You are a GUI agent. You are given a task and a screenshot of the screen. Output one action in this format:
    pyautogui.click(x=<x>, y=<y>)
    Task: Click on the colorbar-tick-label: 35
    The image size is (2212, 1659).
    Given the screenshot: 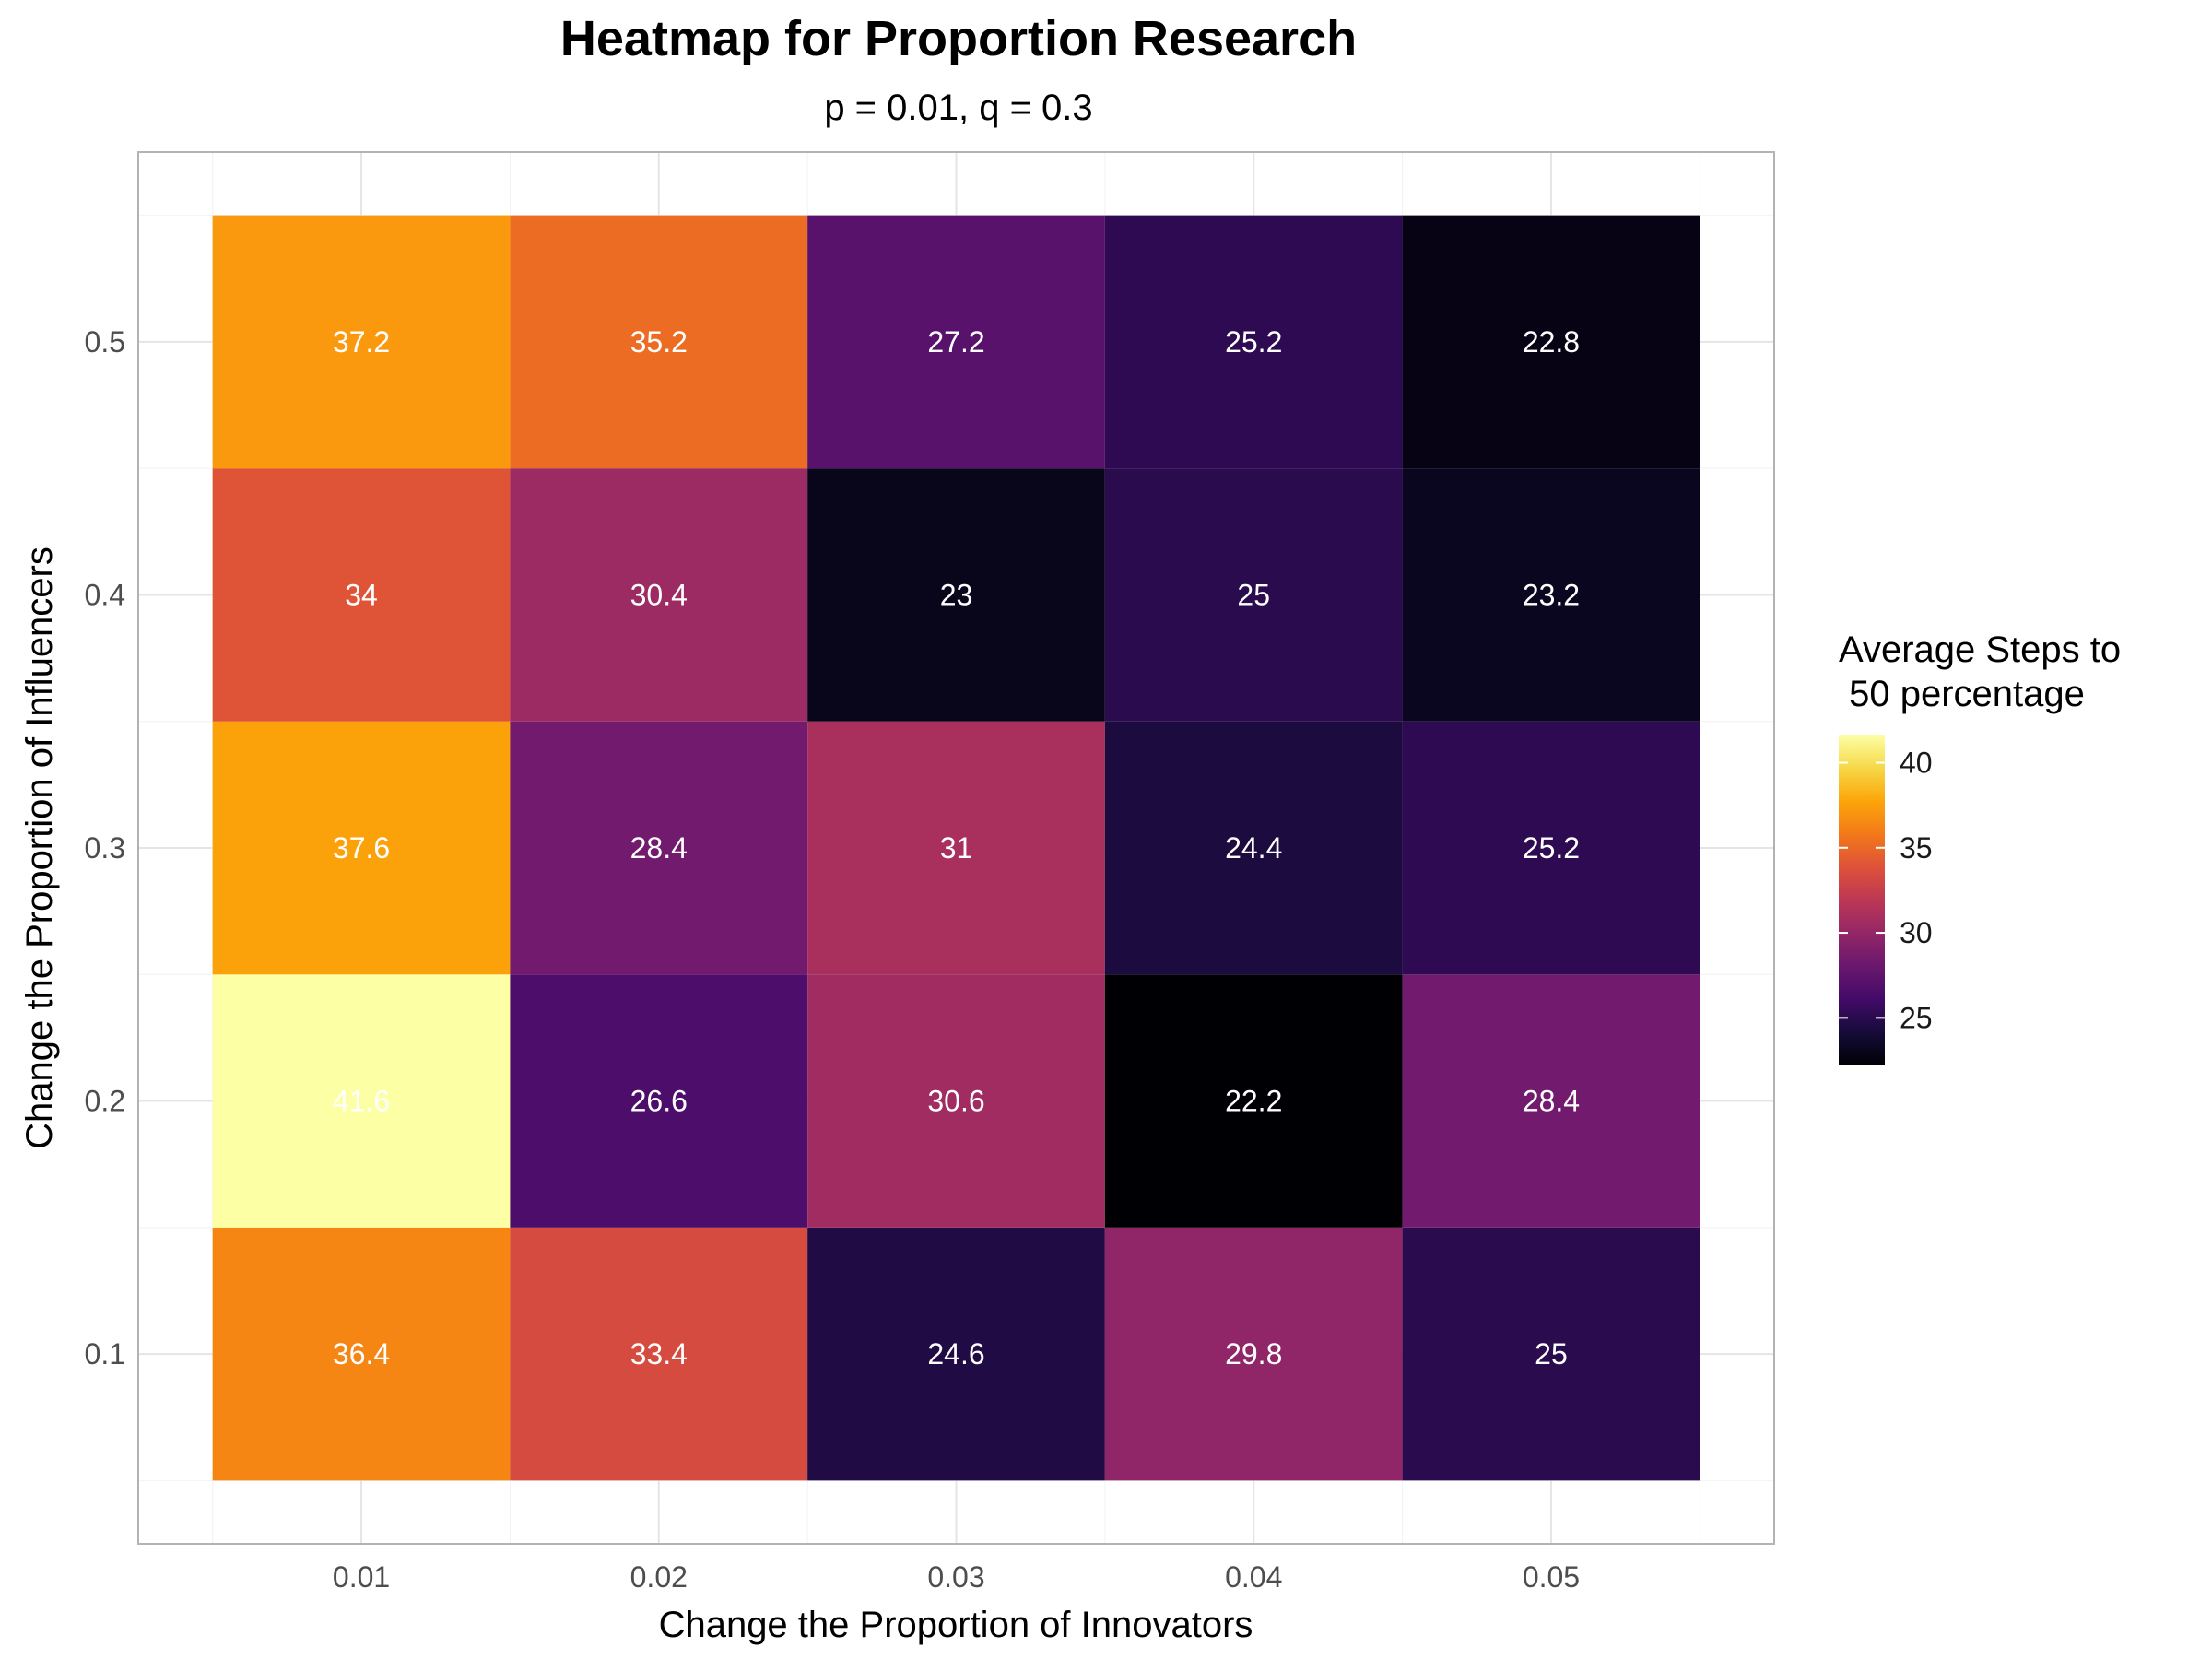 What is the action you would take?
    pyautogui.click(x=1916, y=848)
    